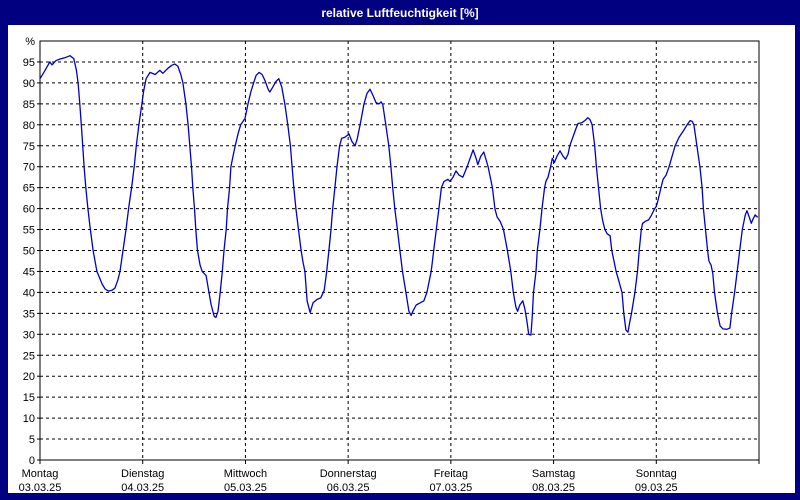 The image size is (800, 500). What do you see at coordinates (29, 377) in the screenshot?
I see `y-axis-label: 20` at bounding box center [29, 377].